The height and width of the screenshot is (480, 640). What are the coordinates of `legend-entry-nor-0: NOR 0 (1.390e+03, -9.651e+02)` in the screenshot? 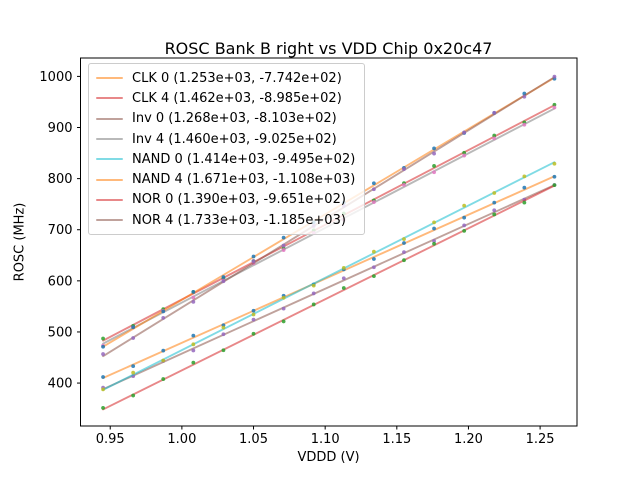 It's located at (225, 200).